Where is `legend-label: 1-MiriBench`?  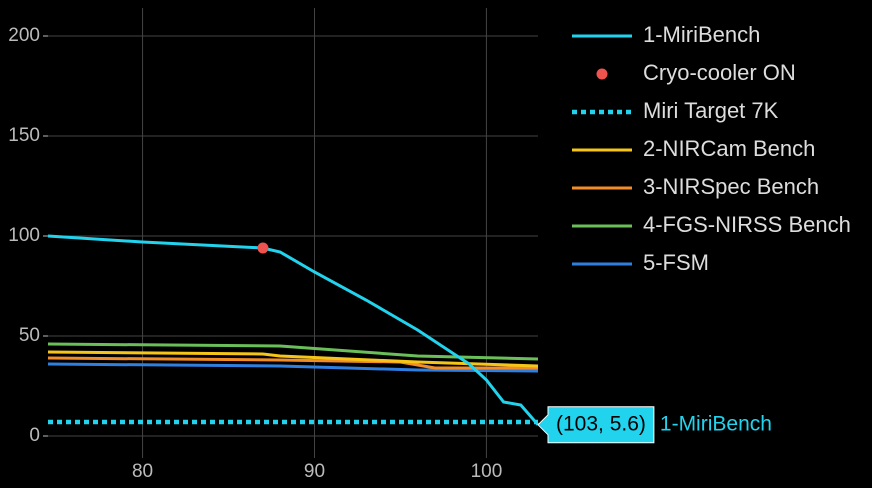 legend-label: 1-MiriBench is located at coordinates (701, 34).